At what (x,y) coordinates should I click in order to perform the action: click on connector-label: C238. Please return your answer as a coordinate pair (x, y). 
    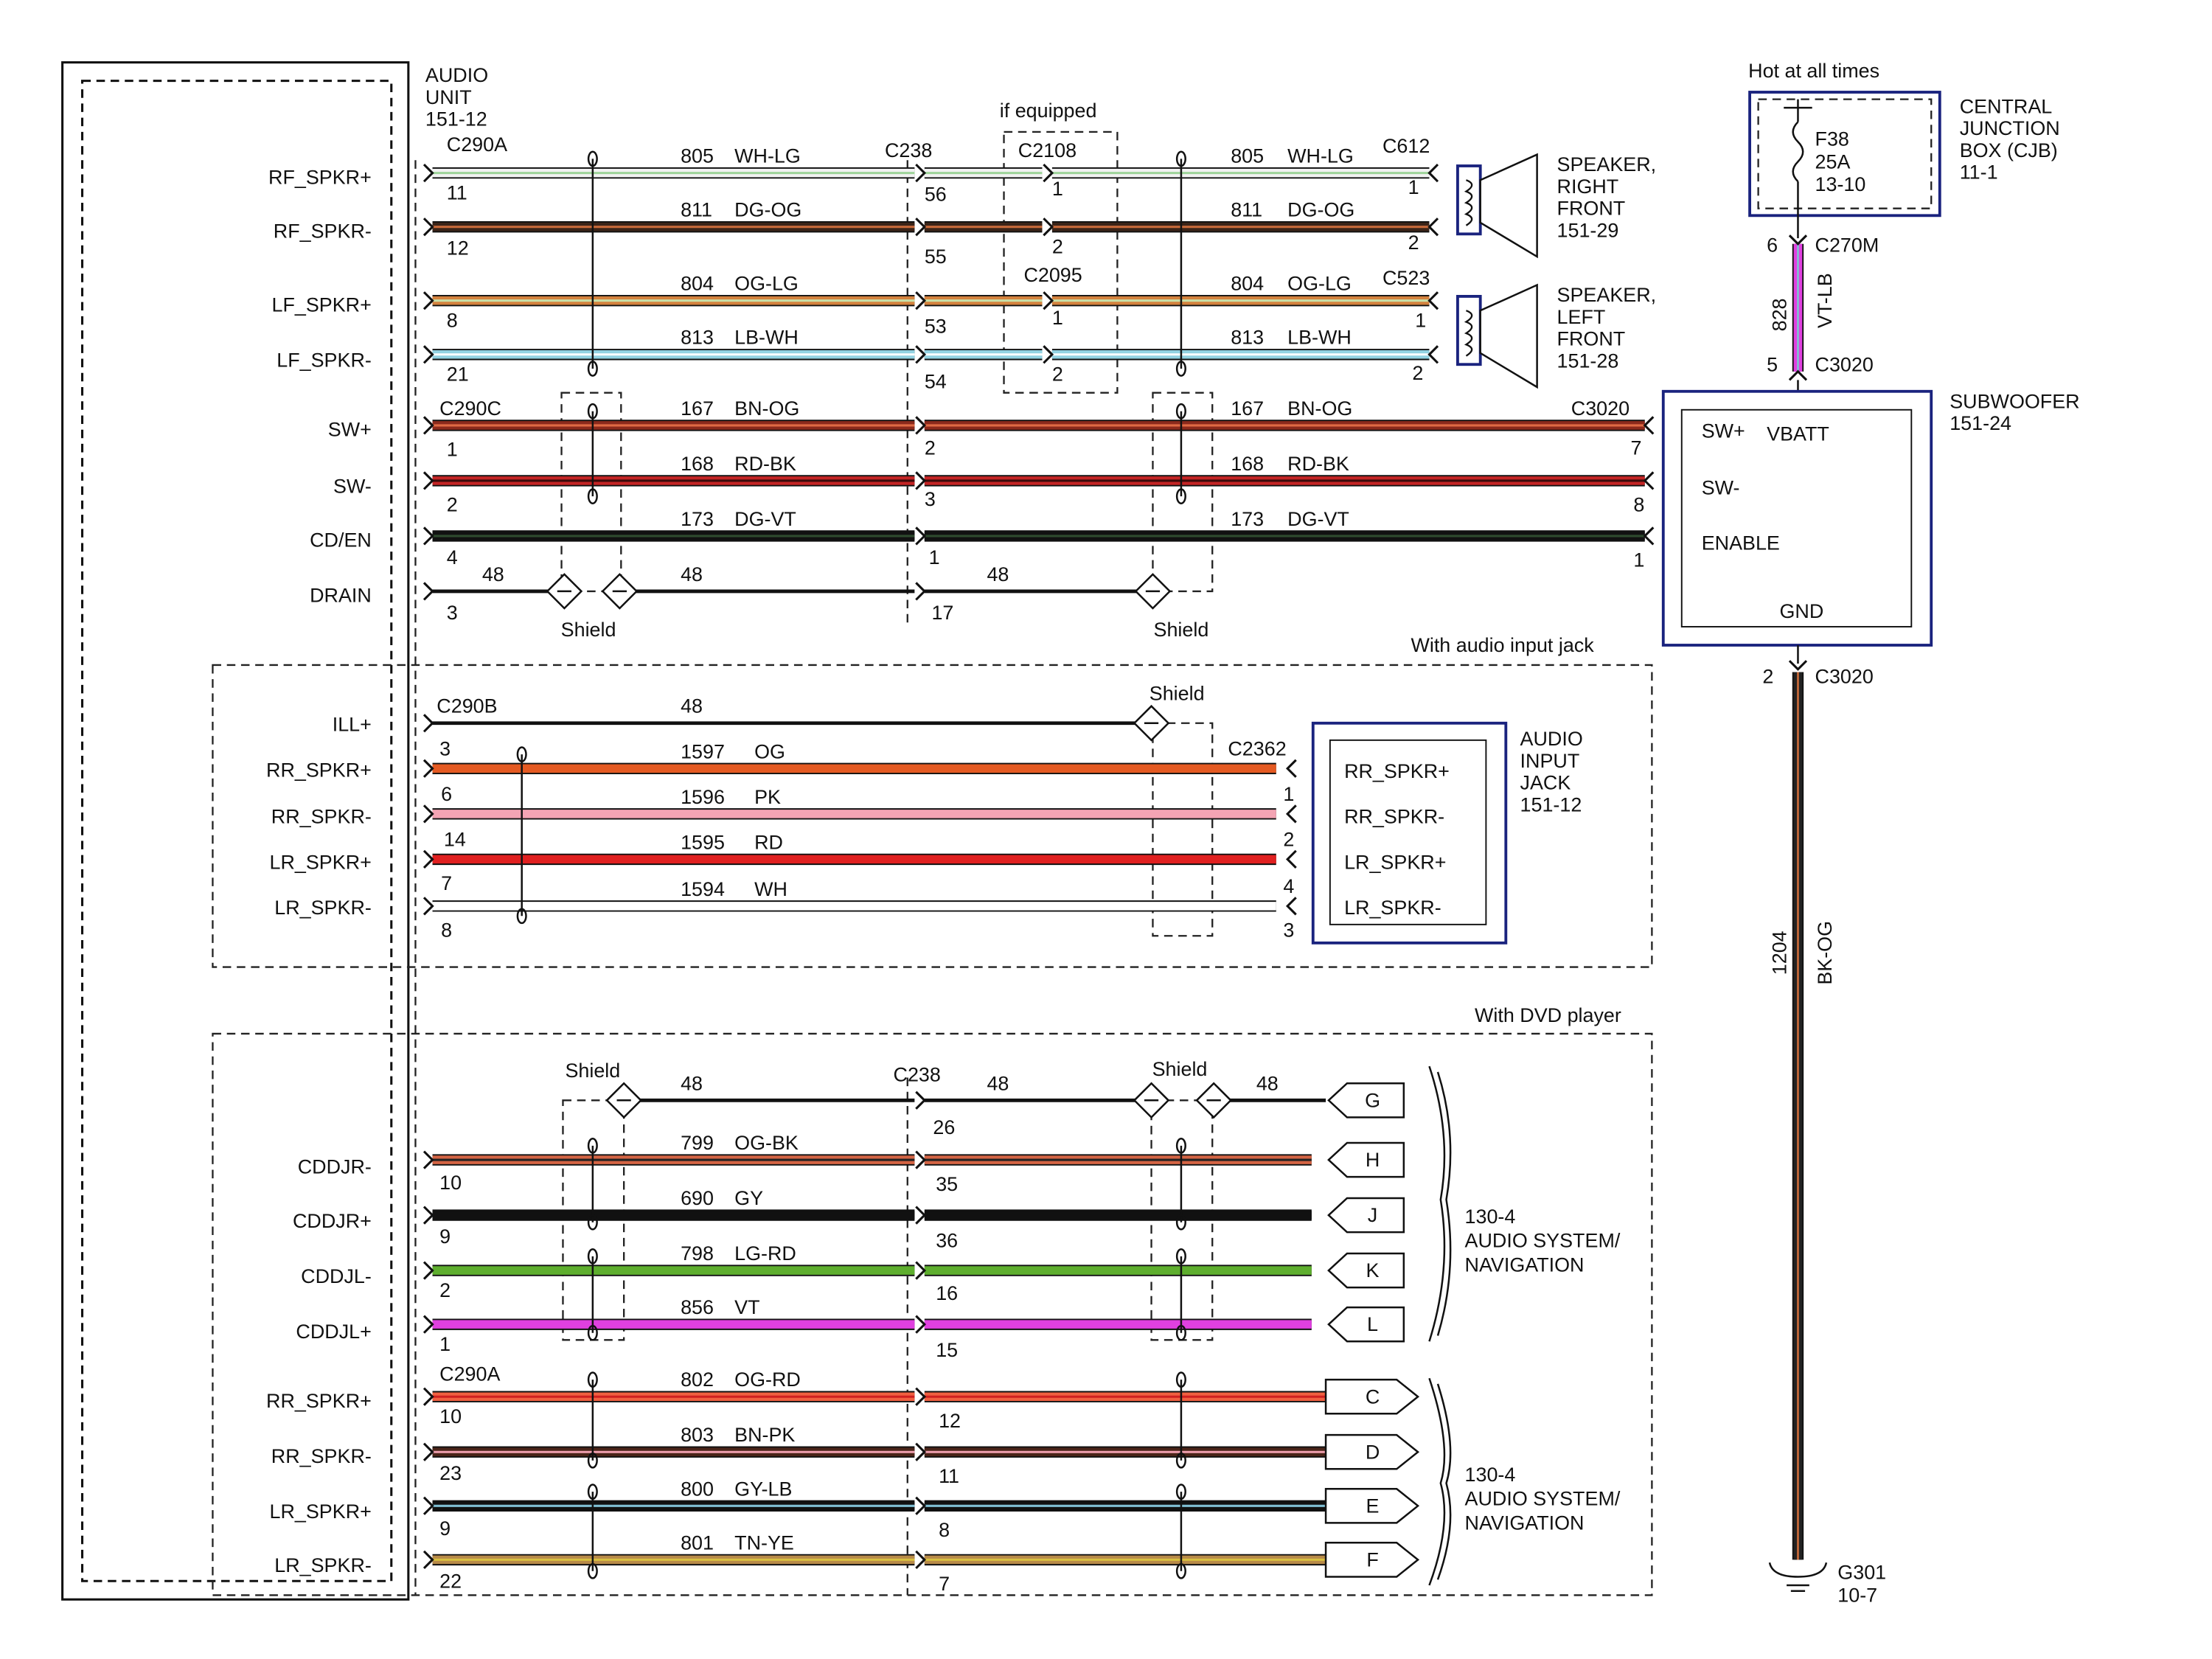
    Looking at the image, I should click on (917, 1075).